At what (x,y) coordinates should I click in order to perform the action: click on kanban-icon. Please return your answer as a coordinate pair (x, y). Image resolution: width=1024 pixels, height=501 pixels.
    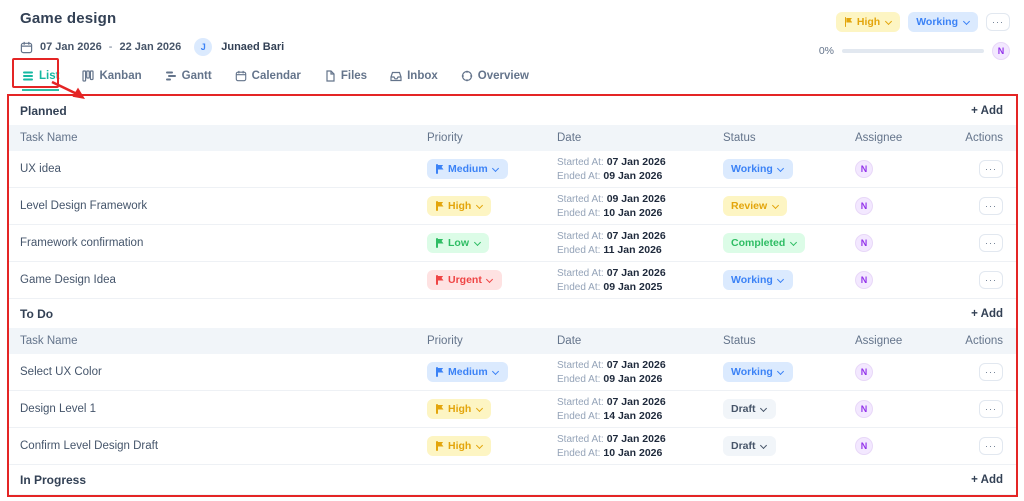
    Looking at the image, I should click on (88, 76).